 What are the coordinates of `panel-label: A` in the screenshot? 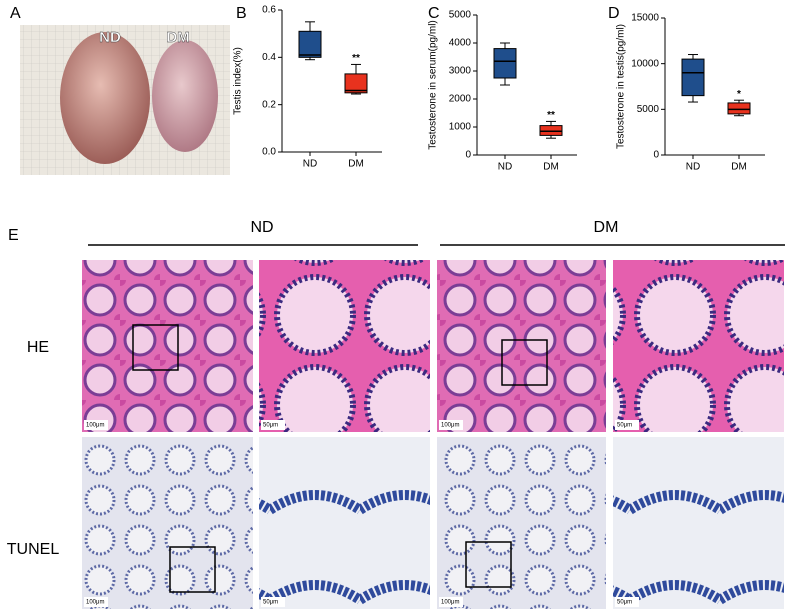 It's located at (15, 13).